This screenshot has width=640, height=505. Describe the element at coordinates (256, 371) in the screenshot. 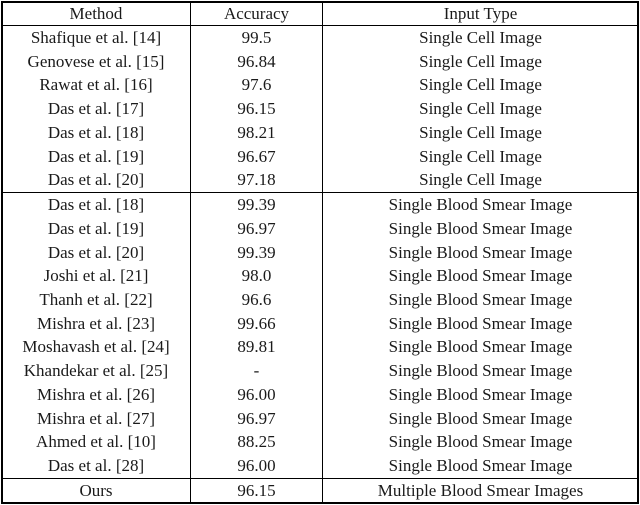

I see `accuracy-cell: -` at that location.